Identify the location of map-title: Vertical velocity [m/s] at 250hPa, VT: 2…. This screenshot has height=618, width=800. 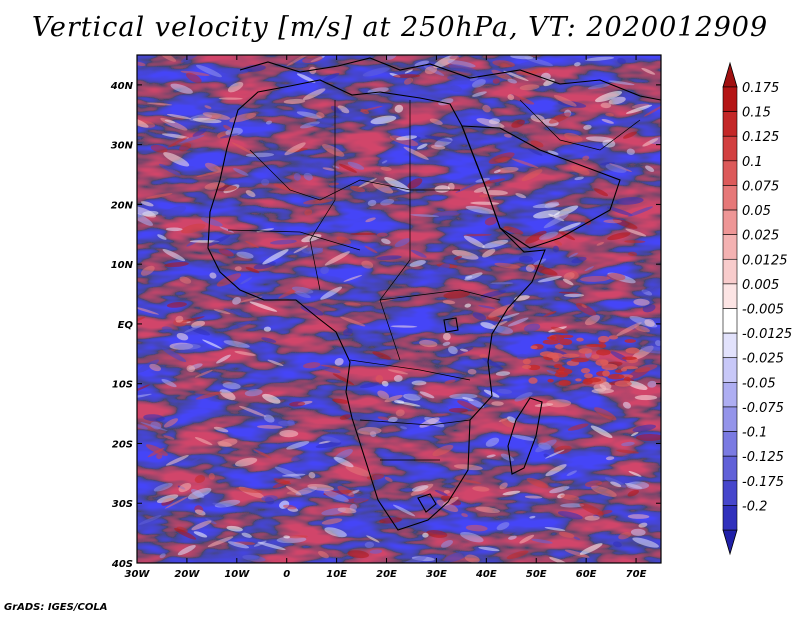
(400, 27).